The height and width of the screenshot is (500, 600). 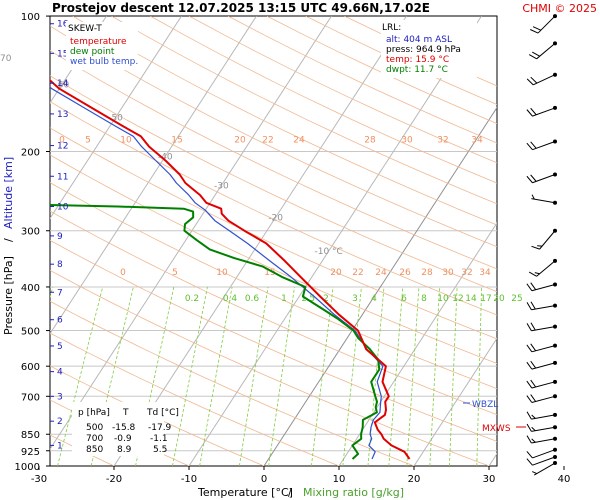 What do you see at coordinates (404, 299) in the screenshot?
I see `mixing-ratio-label: 6` at bounding box center [404, 299].